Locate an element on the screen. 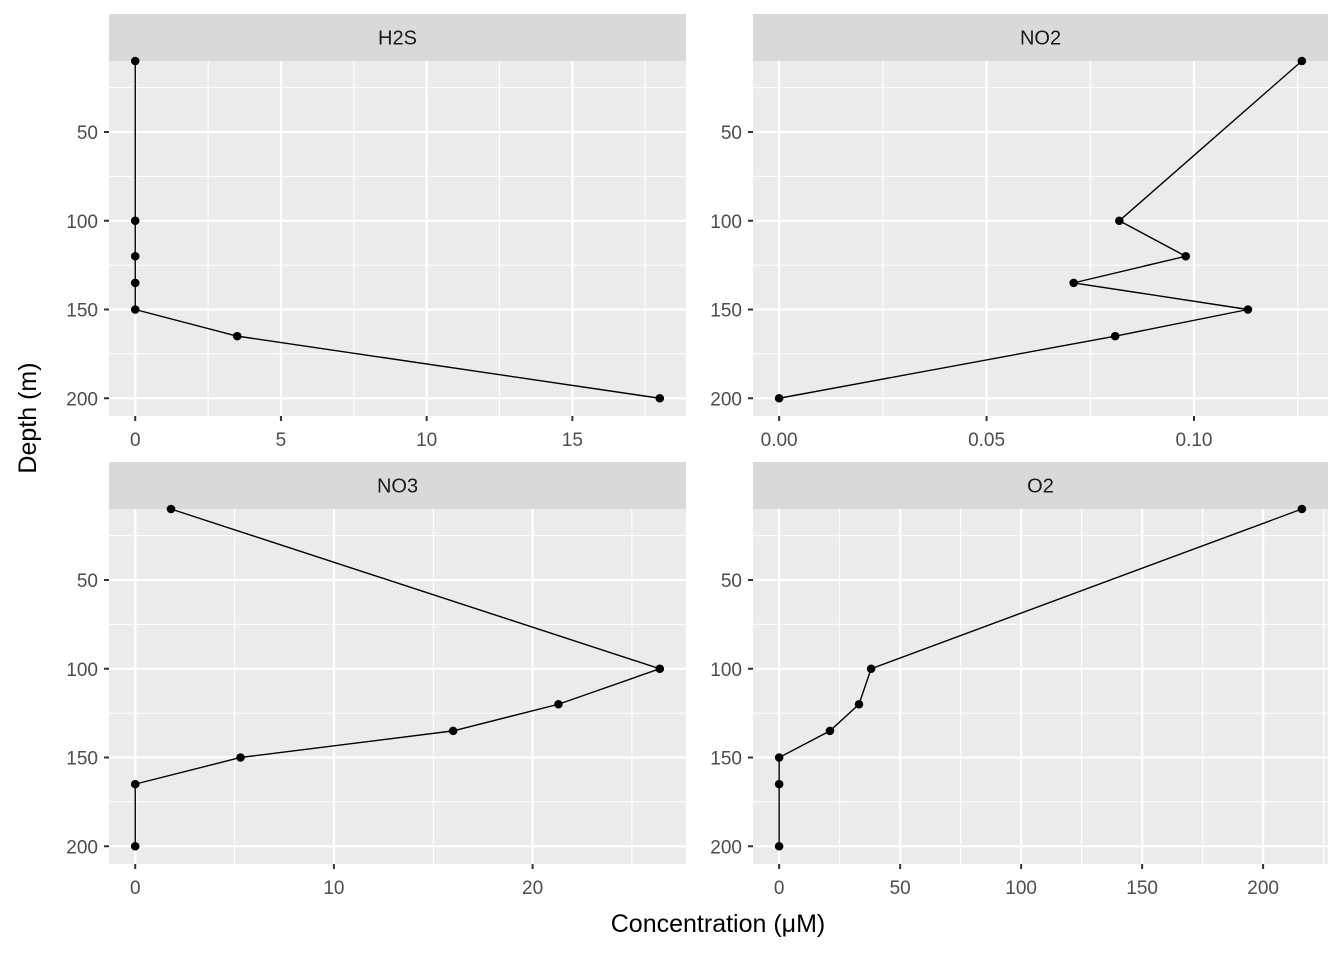 The width and height of the screenshot is (1344, 960). facet-strip-label: O2 is located at coordinates (1040, 487).